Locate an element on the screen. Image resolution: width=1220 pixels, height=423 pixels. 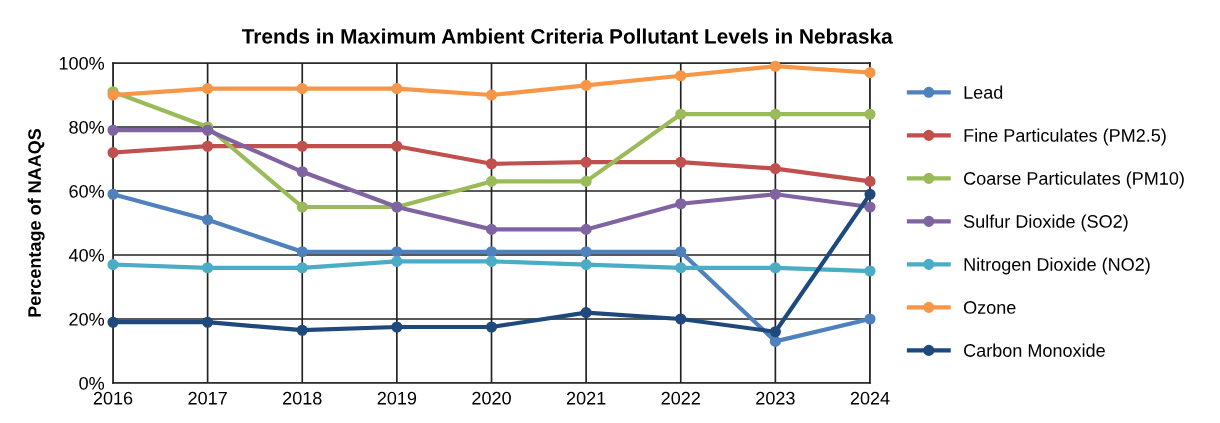
legend-label: Ozone is located at coordinates (989, 307).